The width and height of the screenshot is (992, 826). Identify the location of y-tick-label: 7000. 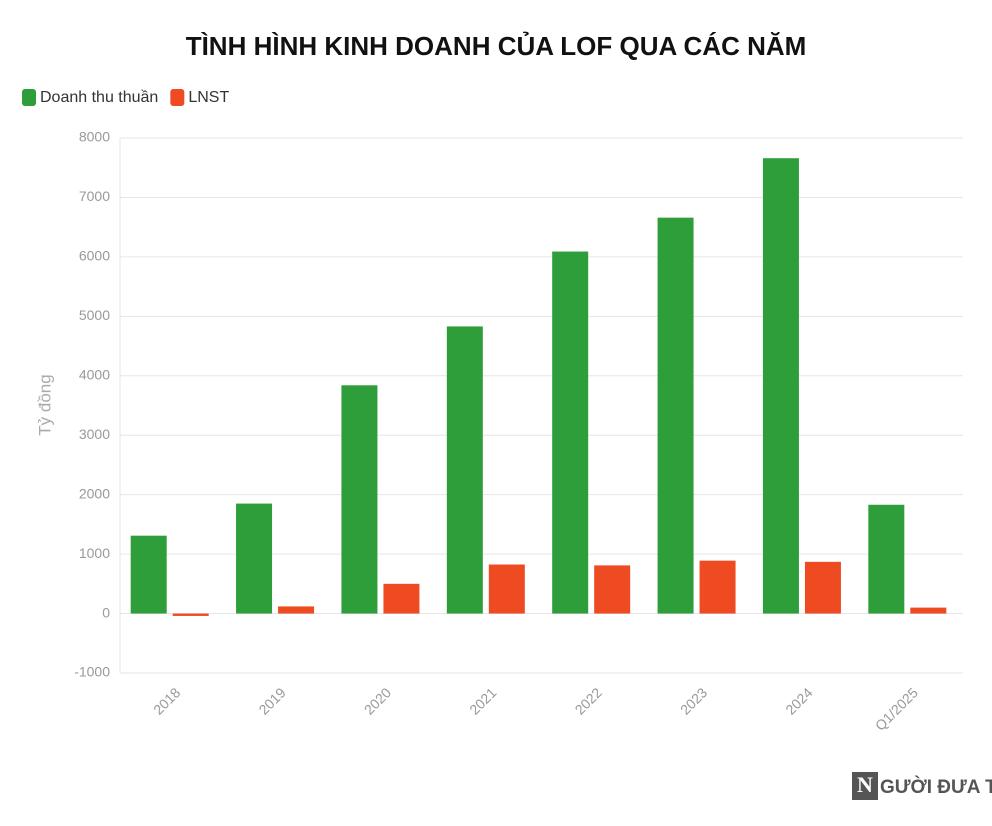
(94, 196).